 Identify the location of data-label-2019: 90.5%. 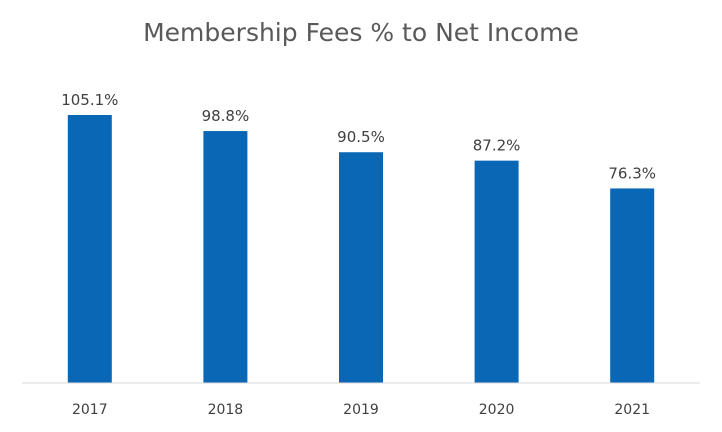
(361, 137).